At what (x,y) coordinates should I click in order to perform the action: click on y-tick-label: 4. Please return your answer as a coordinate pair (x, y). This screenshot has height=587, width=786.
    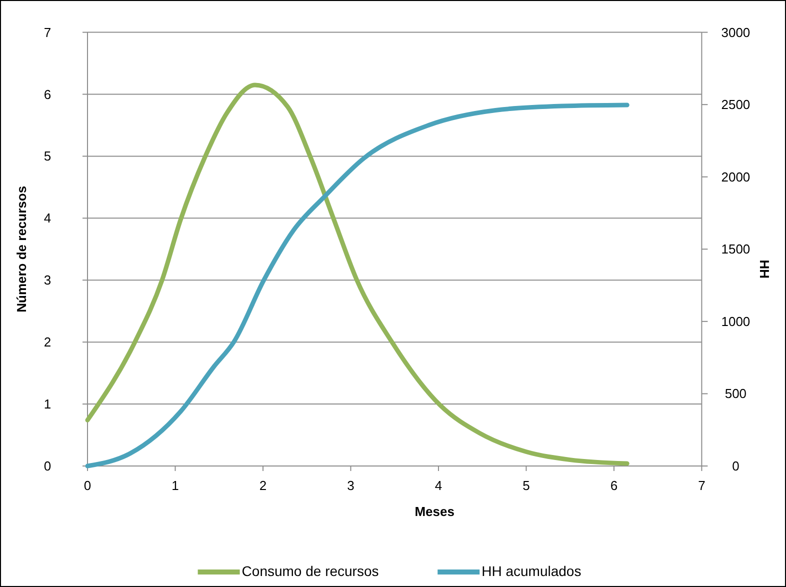
    Looking at the image, I should click on (48, 218).